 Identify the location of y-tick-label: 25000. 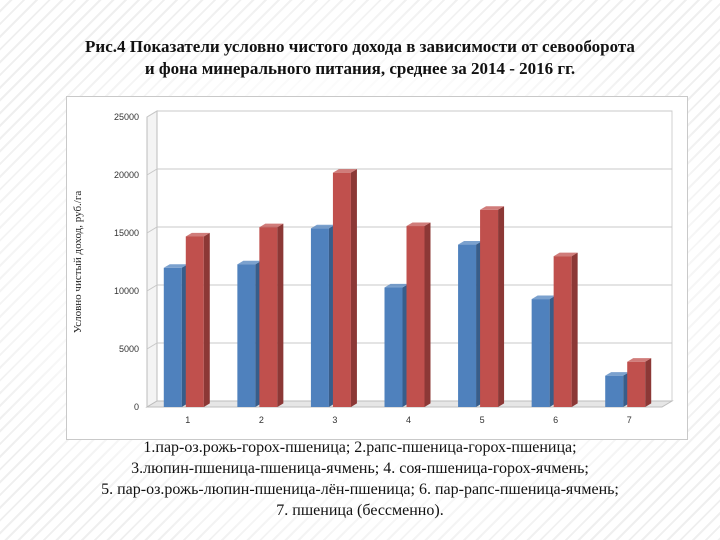
(126, 117).